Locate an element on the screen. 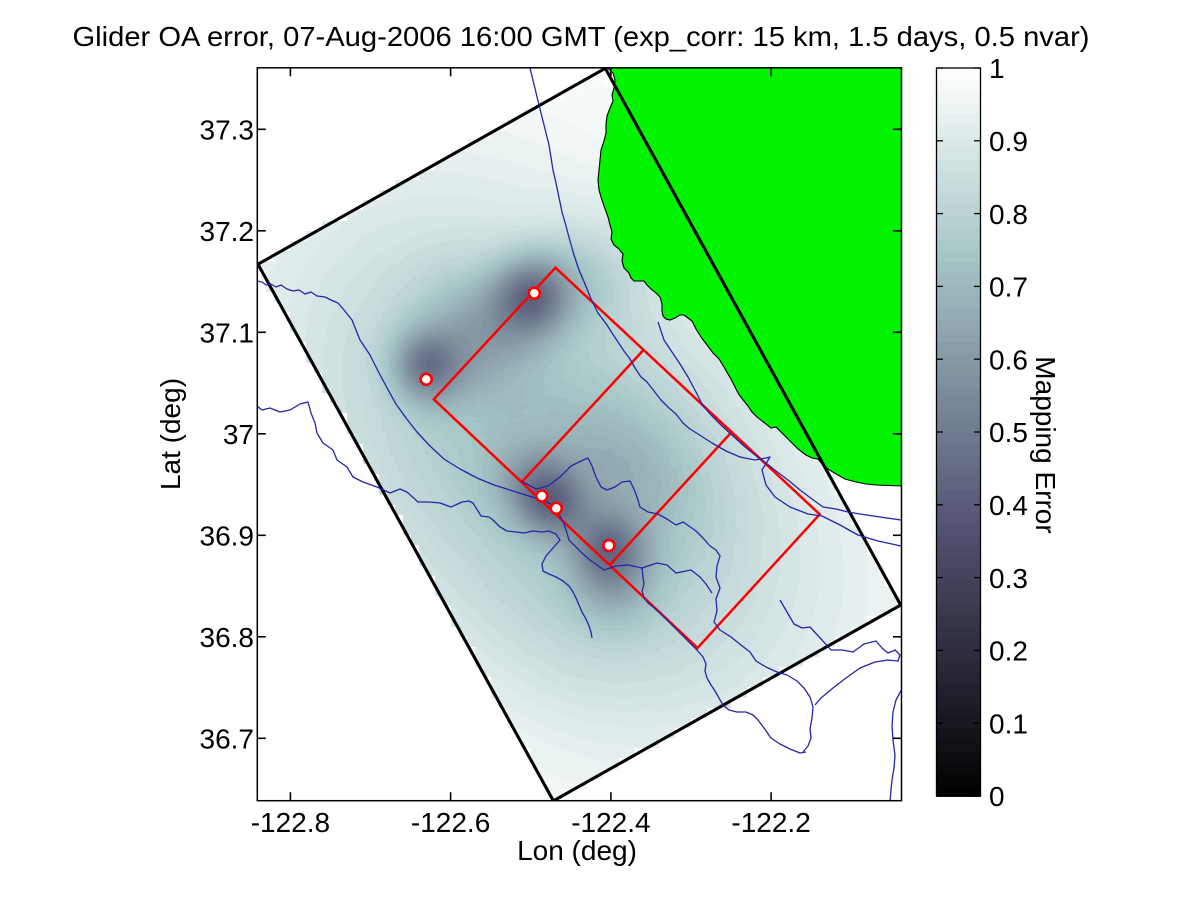  svg-text: 0.8 is located at coordinates (1008, 214).